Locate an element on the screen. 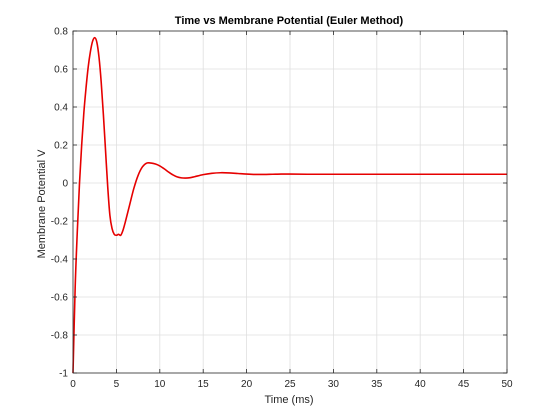 The width and height of the screenshot is (560, 420). y-tick-label: 0.8 is located at coordinates (61, 32).